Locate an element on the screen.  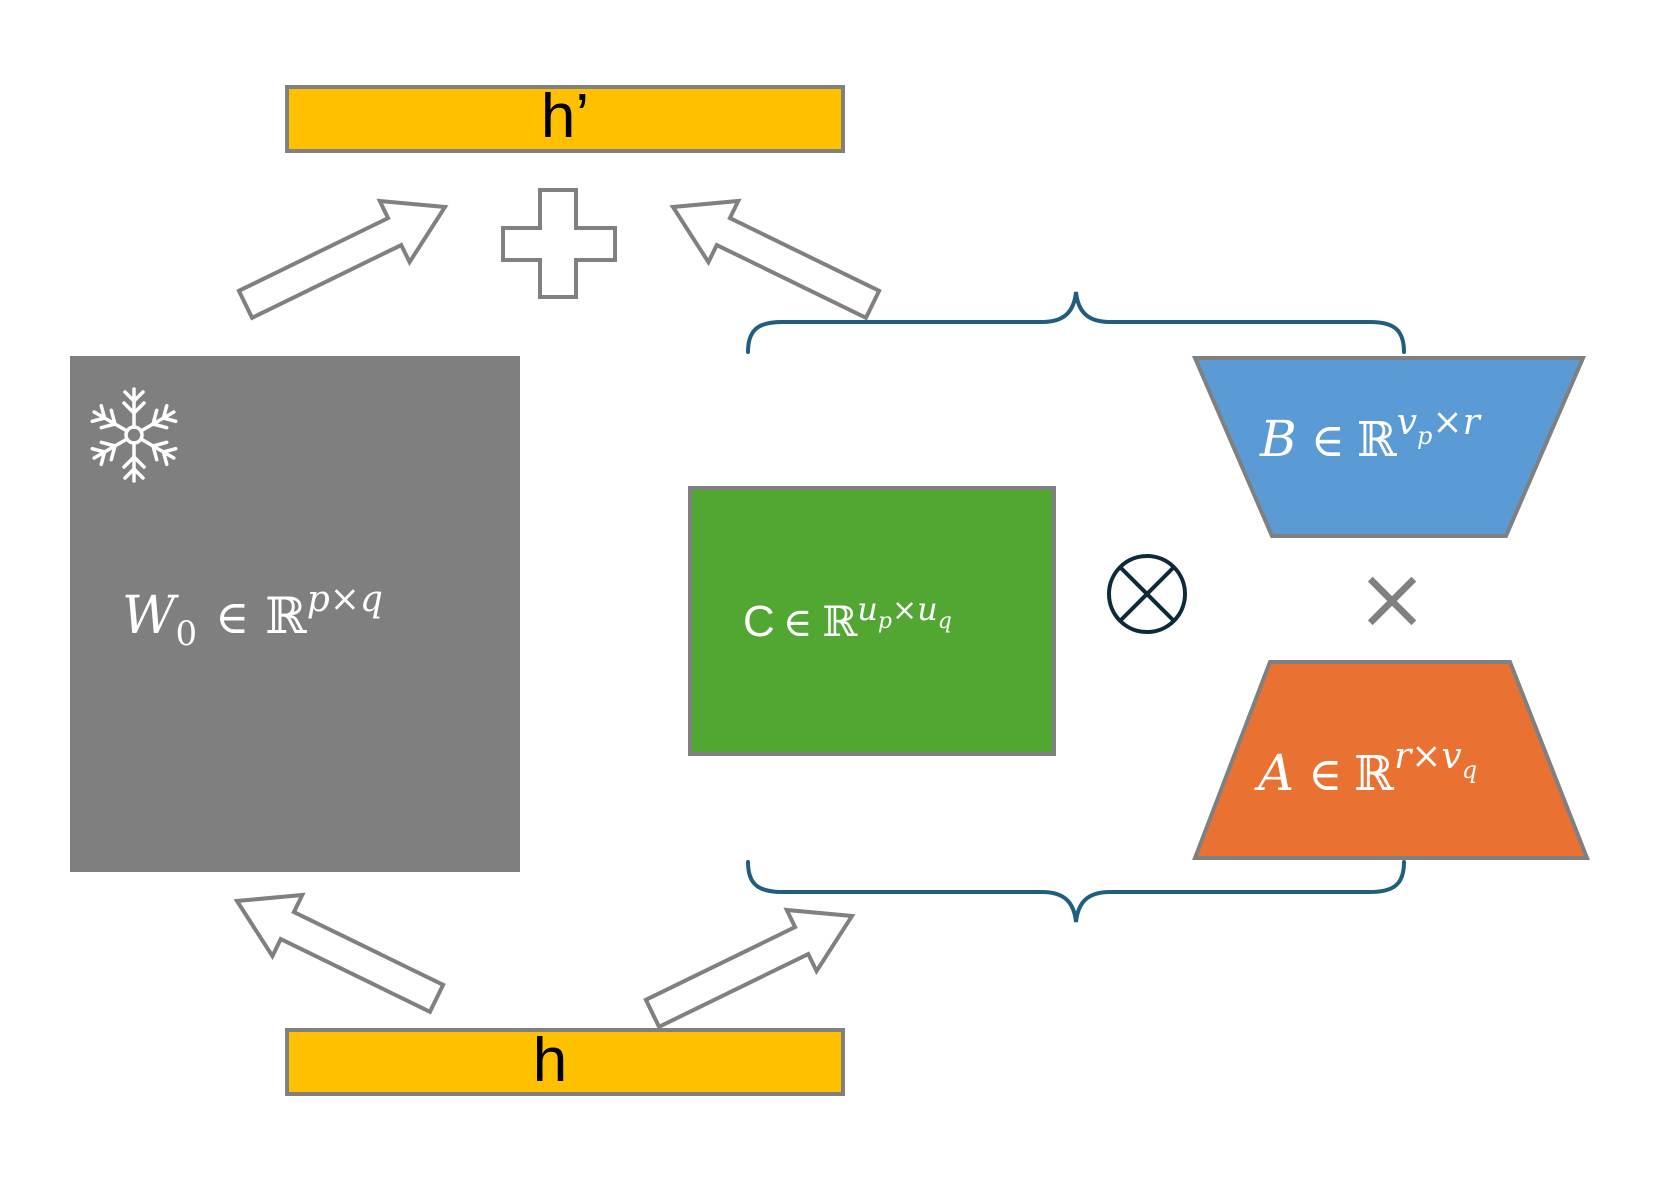
matrix-a-block: A ∈ ℝr×vq is located at coordinates (1391, 760).